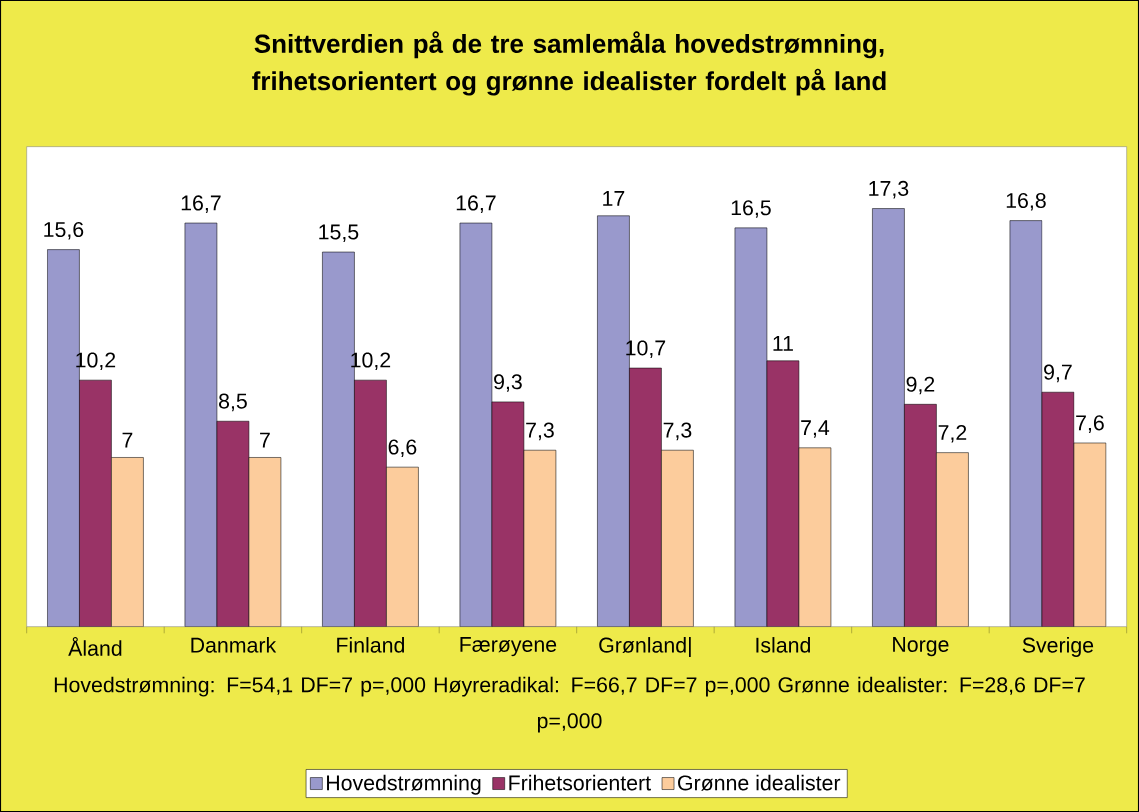 The height and width of the screenshot is (812, 1139). What do you see at coordinates (783, 343) in the screenshot?
I see `data-label: 11` at bounding box center [783, 343].